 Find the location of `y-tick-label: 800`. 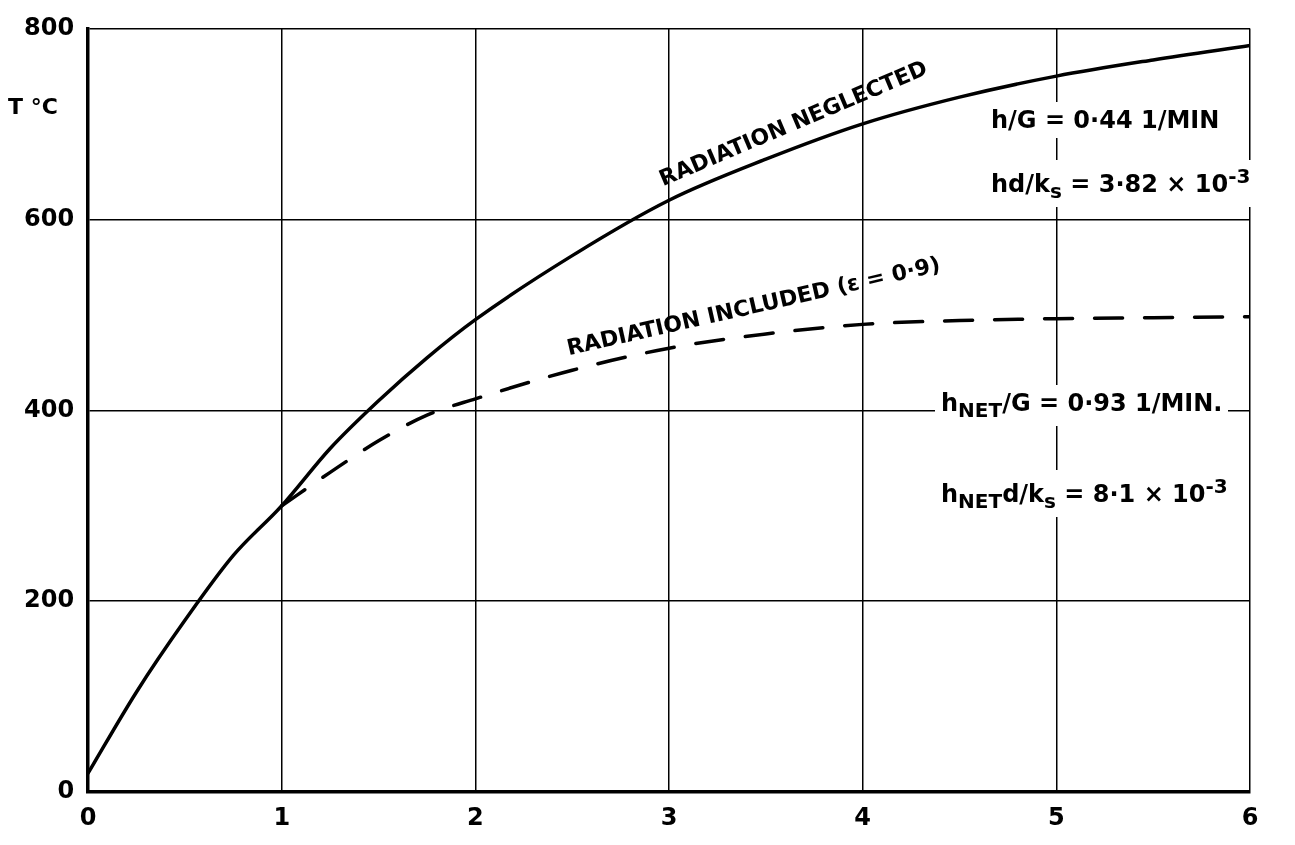

y-tick-label: 800 is located at coordinates (49, 26).